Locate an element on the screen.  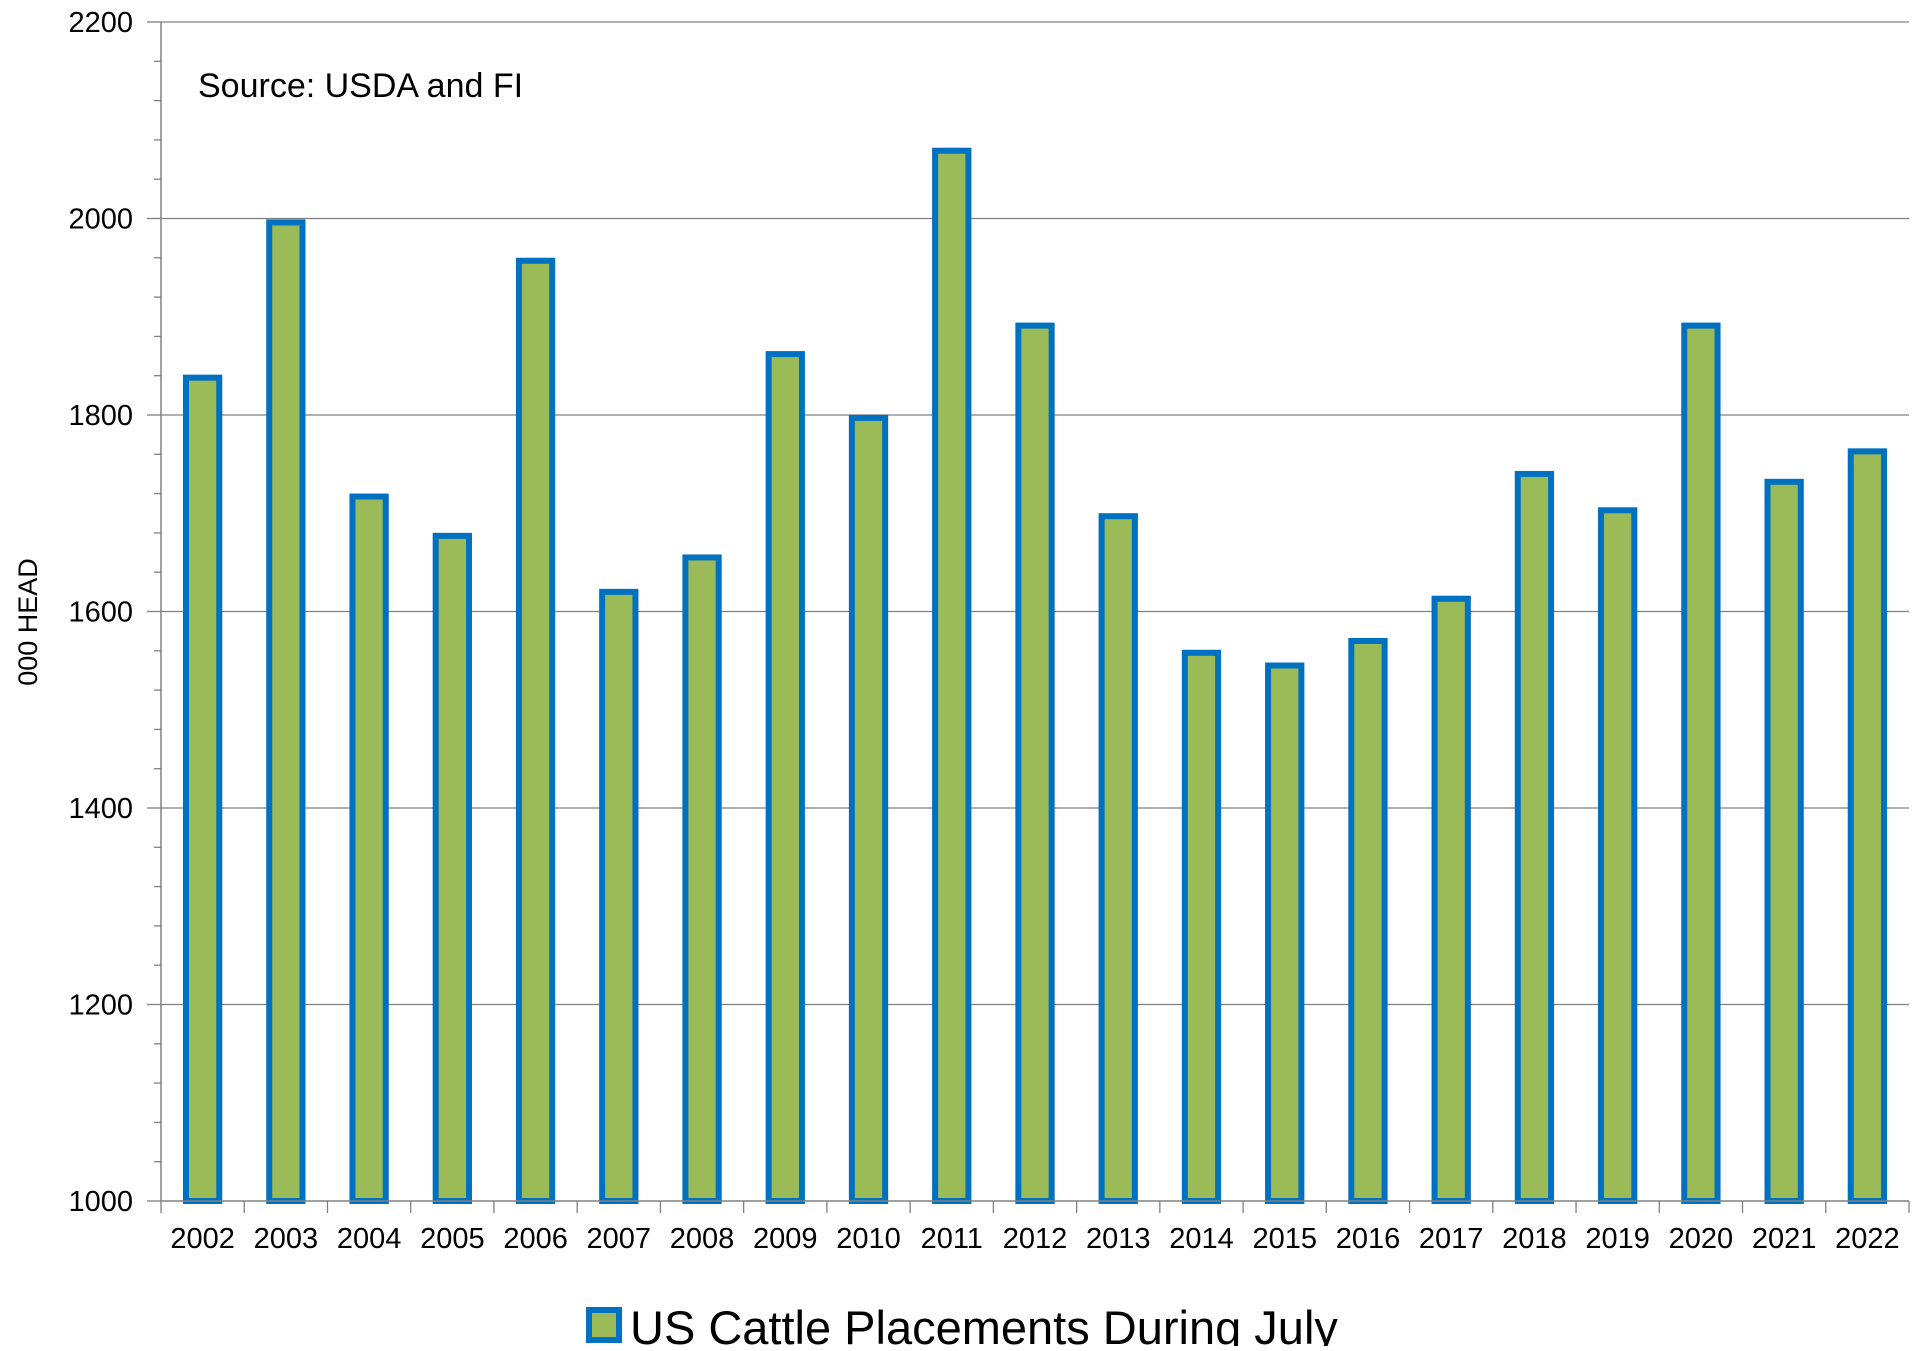
bar-2008 is located at coordinates (702, 879).